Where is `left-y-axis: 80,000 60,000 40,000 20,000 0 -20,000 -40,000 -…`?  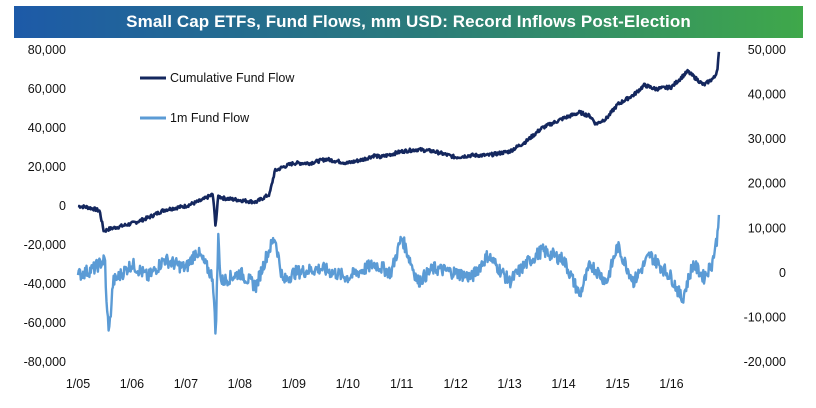
left-y-axis: 80,000 60,000 40,000 20,000 0 -20,000 -40,000 -… is located at coordinates (45, 206).